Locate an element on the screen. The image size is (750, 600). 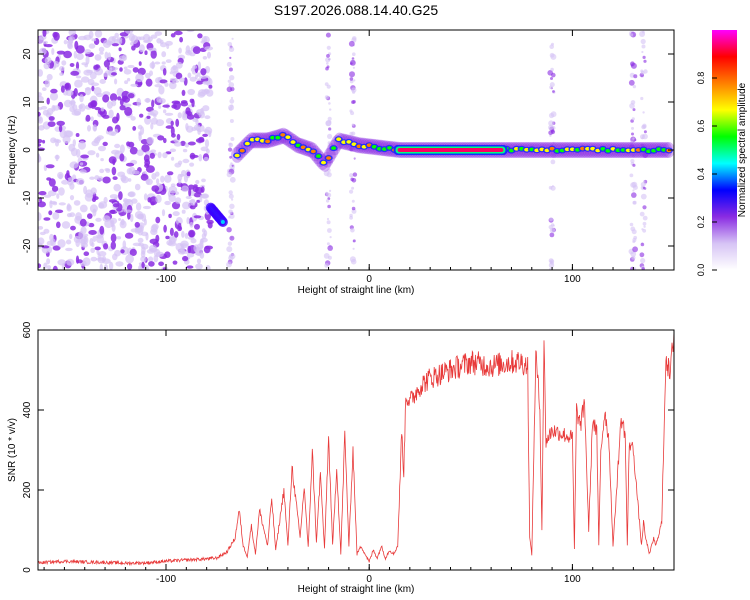
y-tick-label: 10 is located at coordinates (27, 102).